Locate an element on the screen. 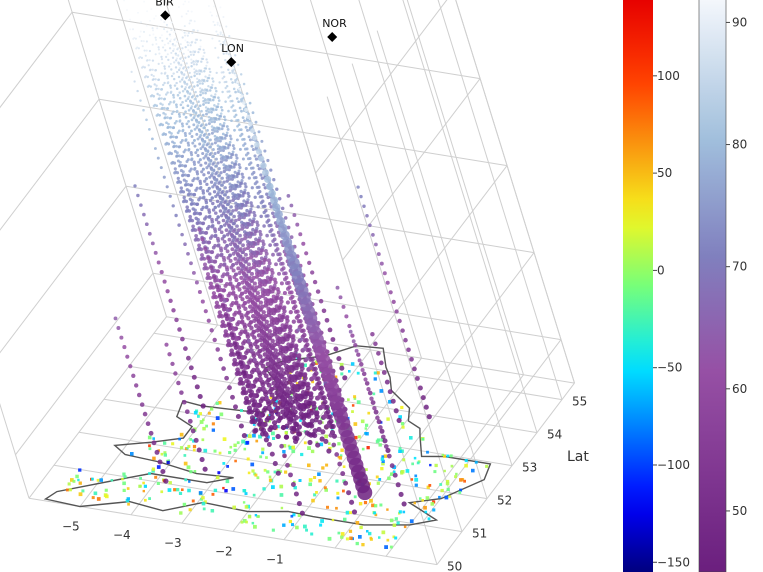  city-marker-bir is located at coordinates (165, 15).